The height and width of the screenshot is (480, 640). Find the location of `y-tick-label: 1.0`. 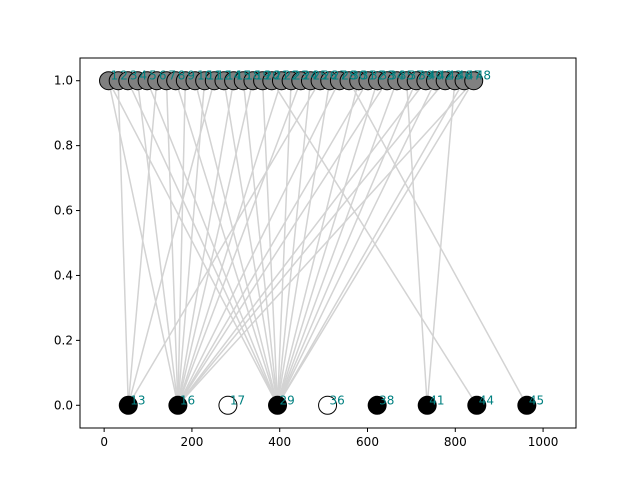

y-tick-label: 1.0 is located at coordinates (63, 81).